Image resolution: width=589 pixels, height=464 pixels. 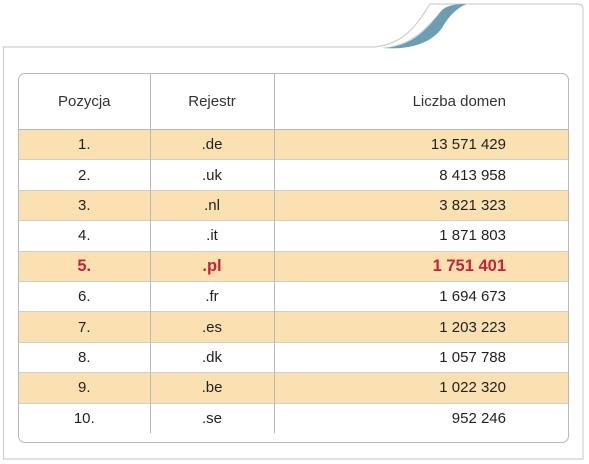 What do you see at coordinates (211, 102) in the screenshot?
I see `header-registry: Rejestr` at bounding box center [211, 102].